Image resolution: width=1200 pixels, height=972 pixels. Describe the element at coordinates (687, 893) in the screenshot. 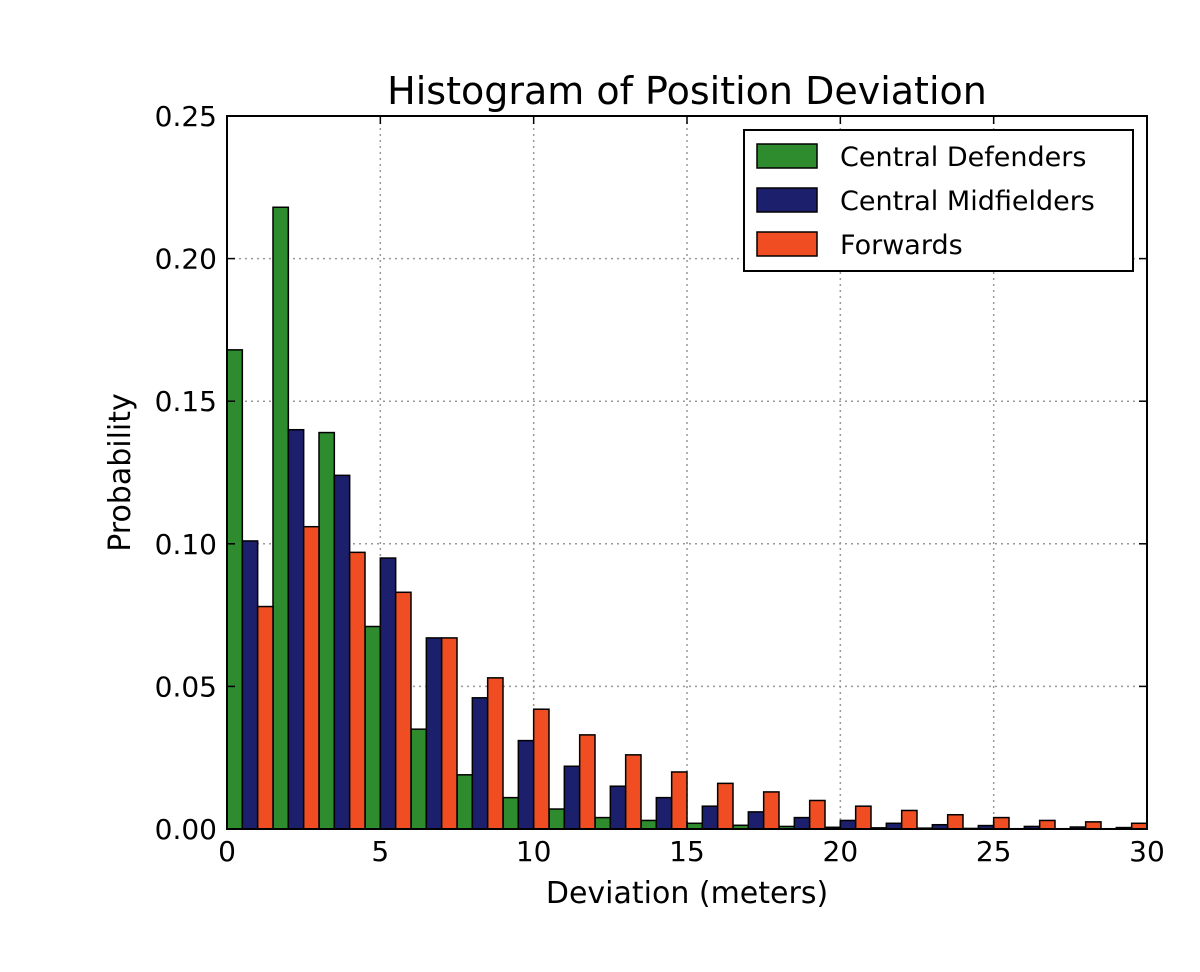

I see `x-axis-label: Deviation (meters)` at that location.